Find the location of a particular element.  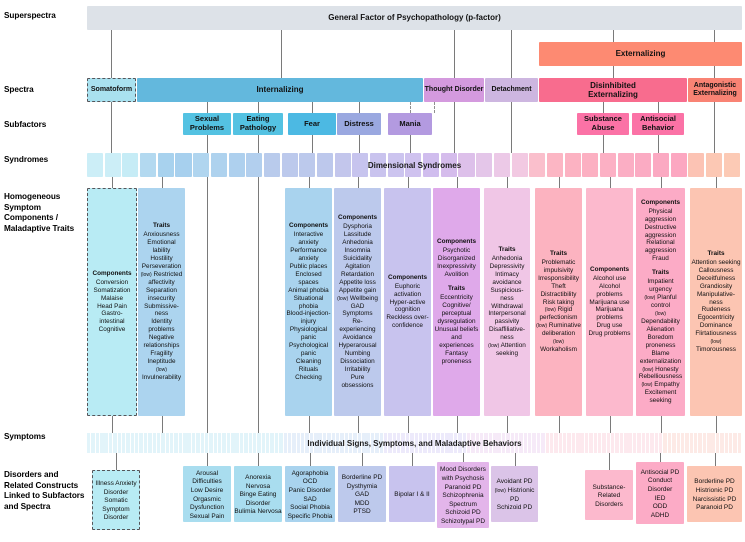

component-block-header: Traits is located at coordinates (716, 253).